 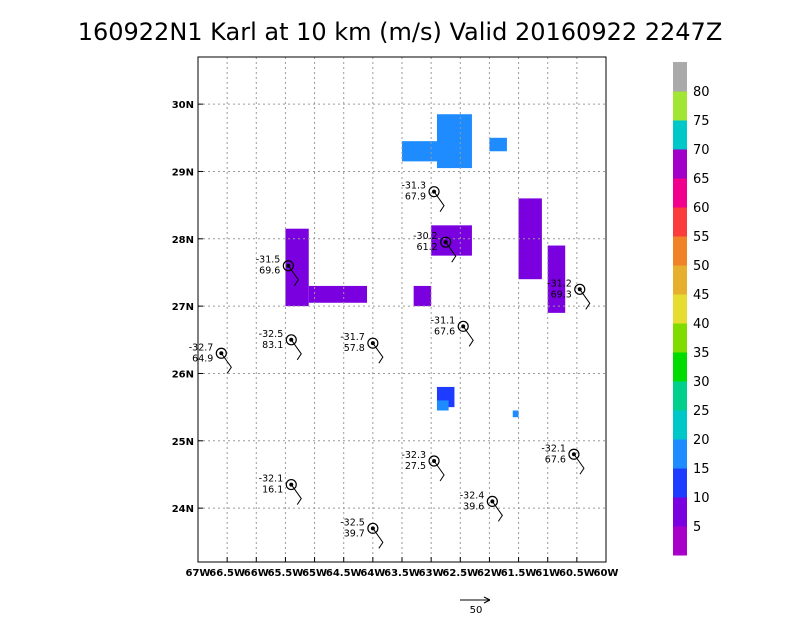 What do you see at coordinates (183, 509) in the screenshot?
I see `y-tick-label: 24N` at bounding box center [183, 509].